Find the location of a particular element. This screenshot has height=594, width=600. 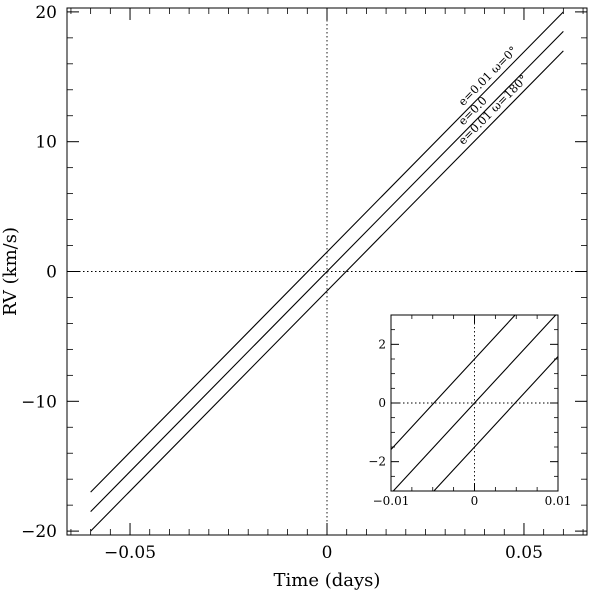

y-tick-label: −20 is located at coordinates (39, 532).